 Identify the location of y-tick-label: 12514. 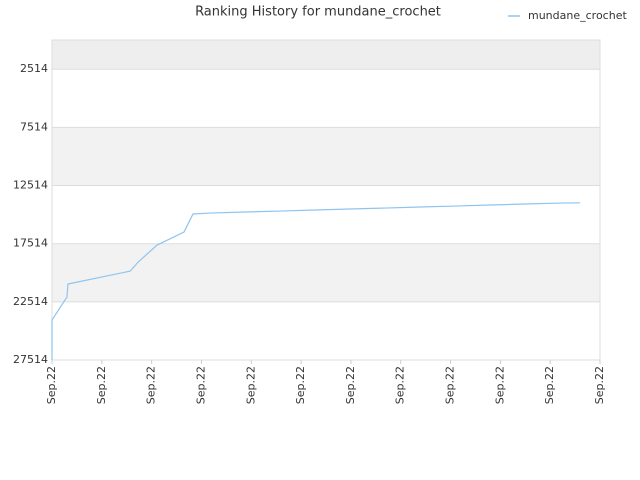
(30, 185).